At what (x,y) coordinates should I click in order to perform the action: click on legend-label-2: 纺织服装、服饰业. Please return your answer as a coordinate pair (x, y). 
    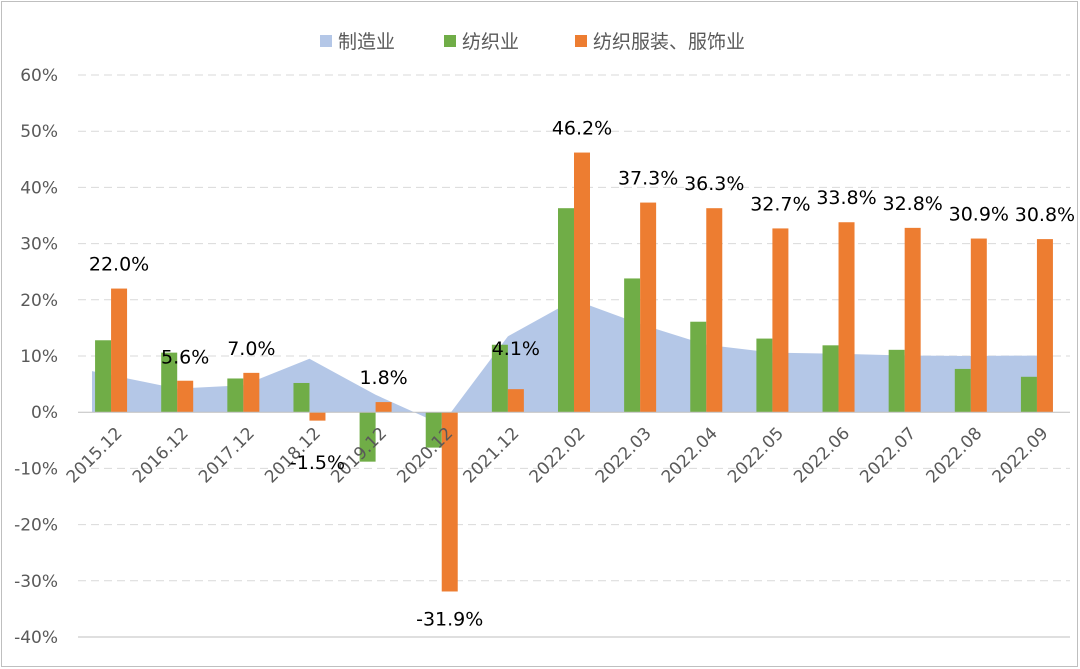
    Looking at the image, I should click on (669, 42).